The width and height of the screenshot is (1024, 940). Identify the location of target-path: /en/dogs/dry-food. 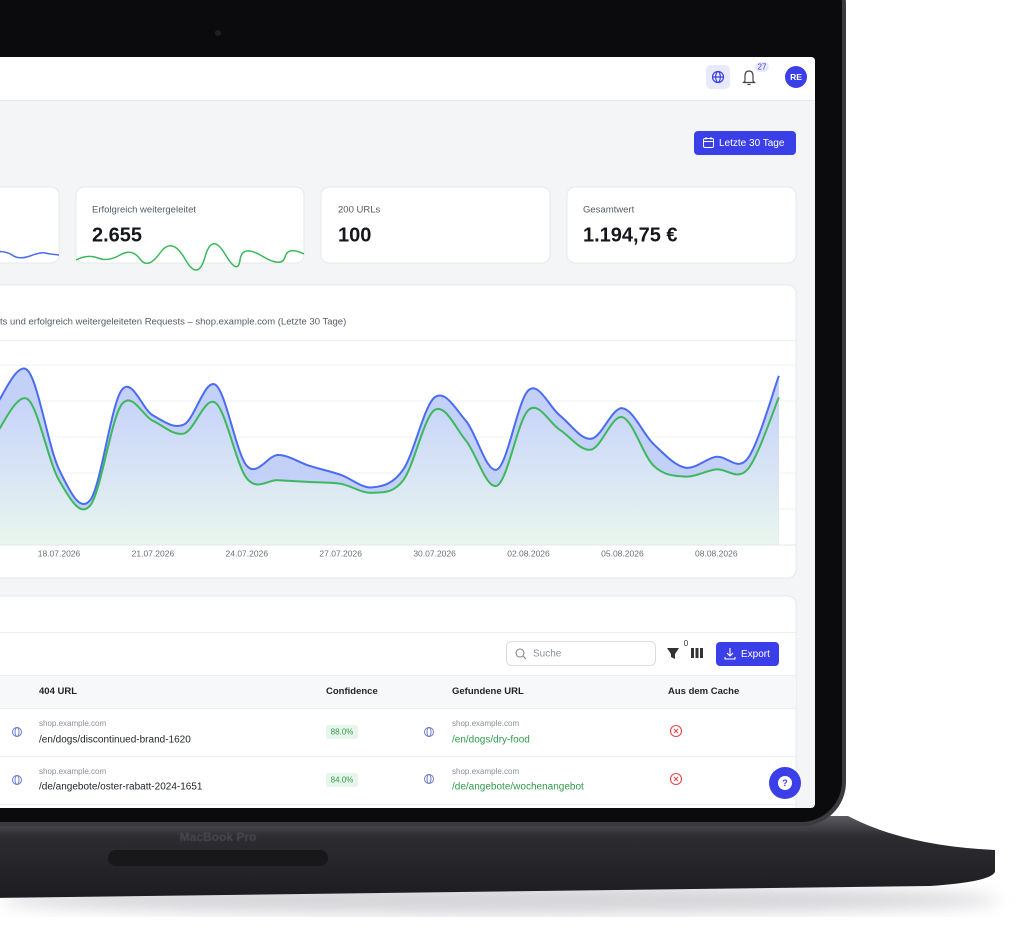
(491, 740).